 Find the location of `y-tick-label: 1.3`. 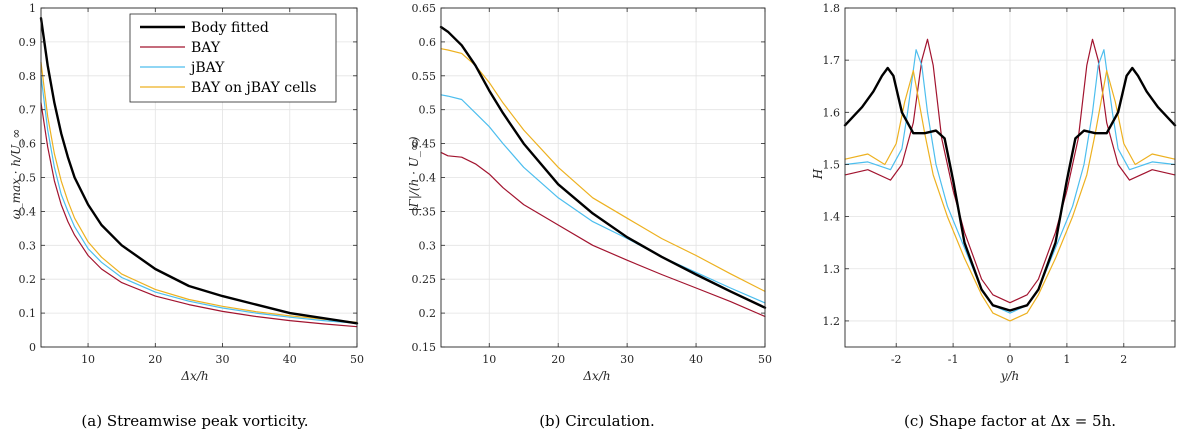

y-tick-label: 1.3 is located at coordinates (832, 269).